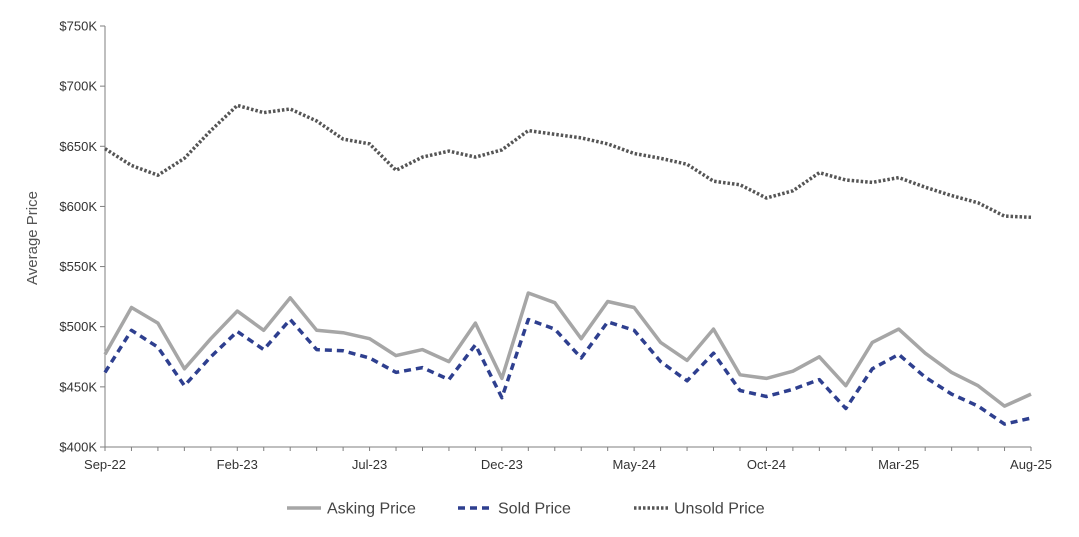 Image resolution: width=1079 pixels, height=537 pixels. Describe the element at coordinates (78, 26) in the screenshot. I see `y-tick-label: $750K` at that location.